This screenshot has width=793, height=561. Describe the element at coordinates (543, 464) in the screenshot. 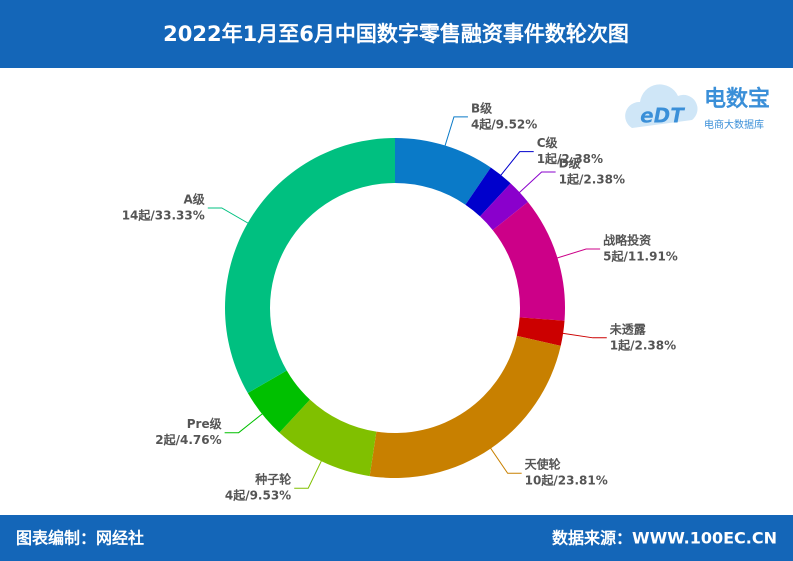

I see `segment-label: 天使轮` at that location.